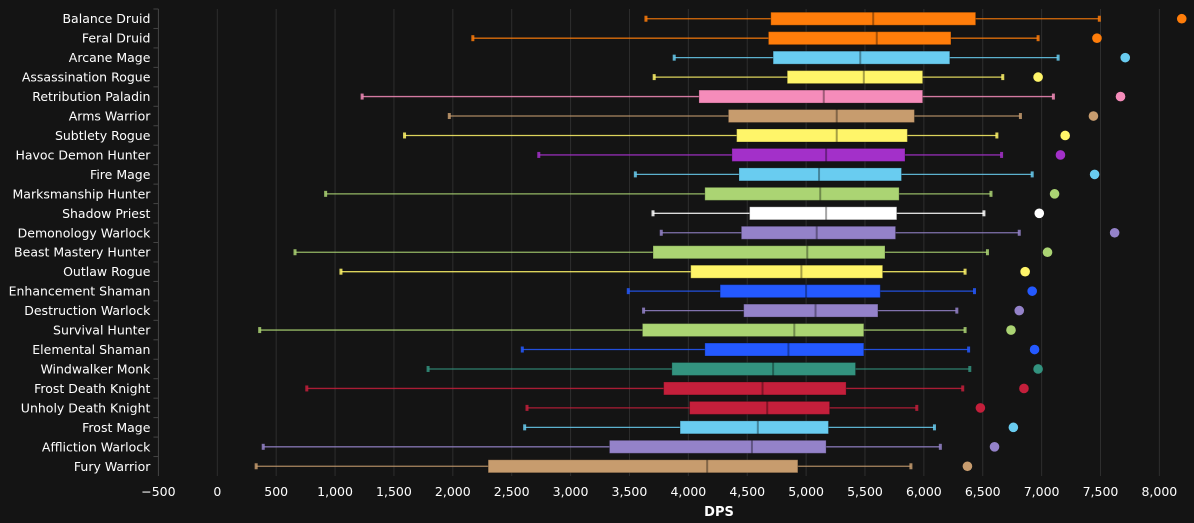  Describe the element at coordinates (637, 330) in the screenshot. I see `box-survival-hunter` at that location.